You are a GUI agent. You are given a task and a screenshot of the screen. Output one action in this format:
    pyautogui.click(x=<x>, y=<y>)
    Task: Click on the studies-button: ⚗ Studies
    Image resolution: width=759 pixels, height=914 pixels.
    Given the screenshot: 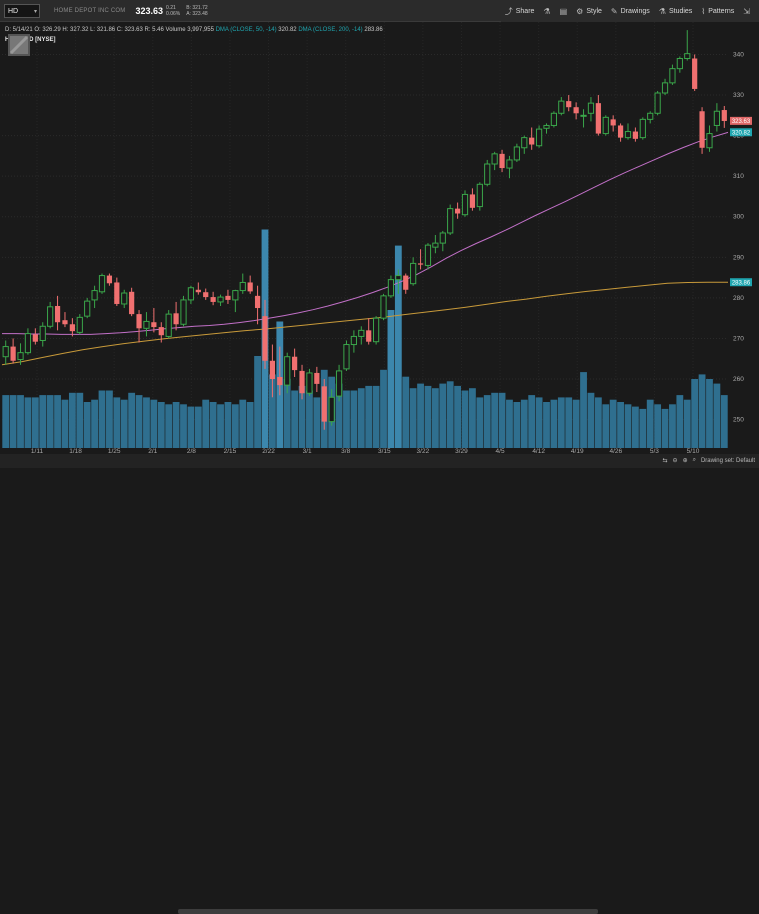 What is the action you would take?
    pyautogui.click(x=675, y=11)
    